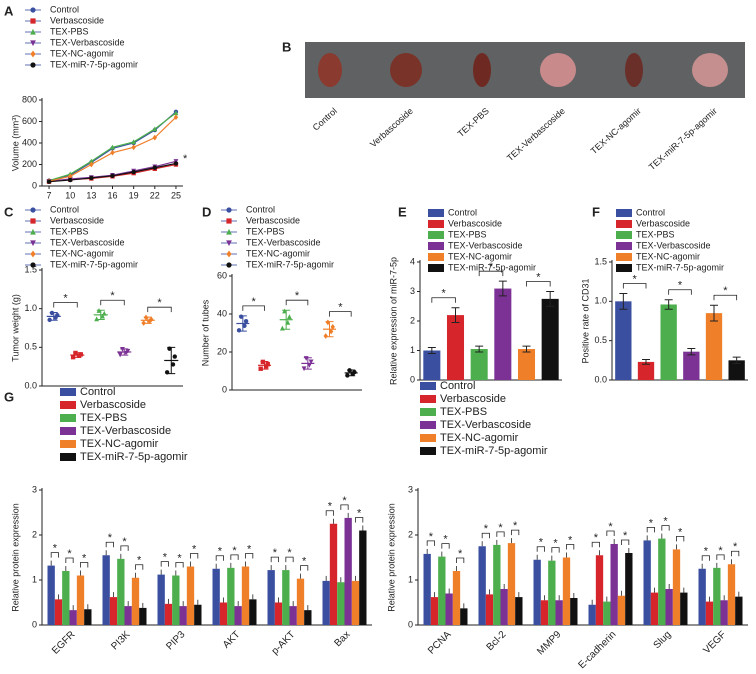 The height and width of the screenshot is (674, 756). What do you see at coordinates (467, 234) in the screenshot?
I see `legend-label: TEX-PBS` at bounding box center [467, 234].